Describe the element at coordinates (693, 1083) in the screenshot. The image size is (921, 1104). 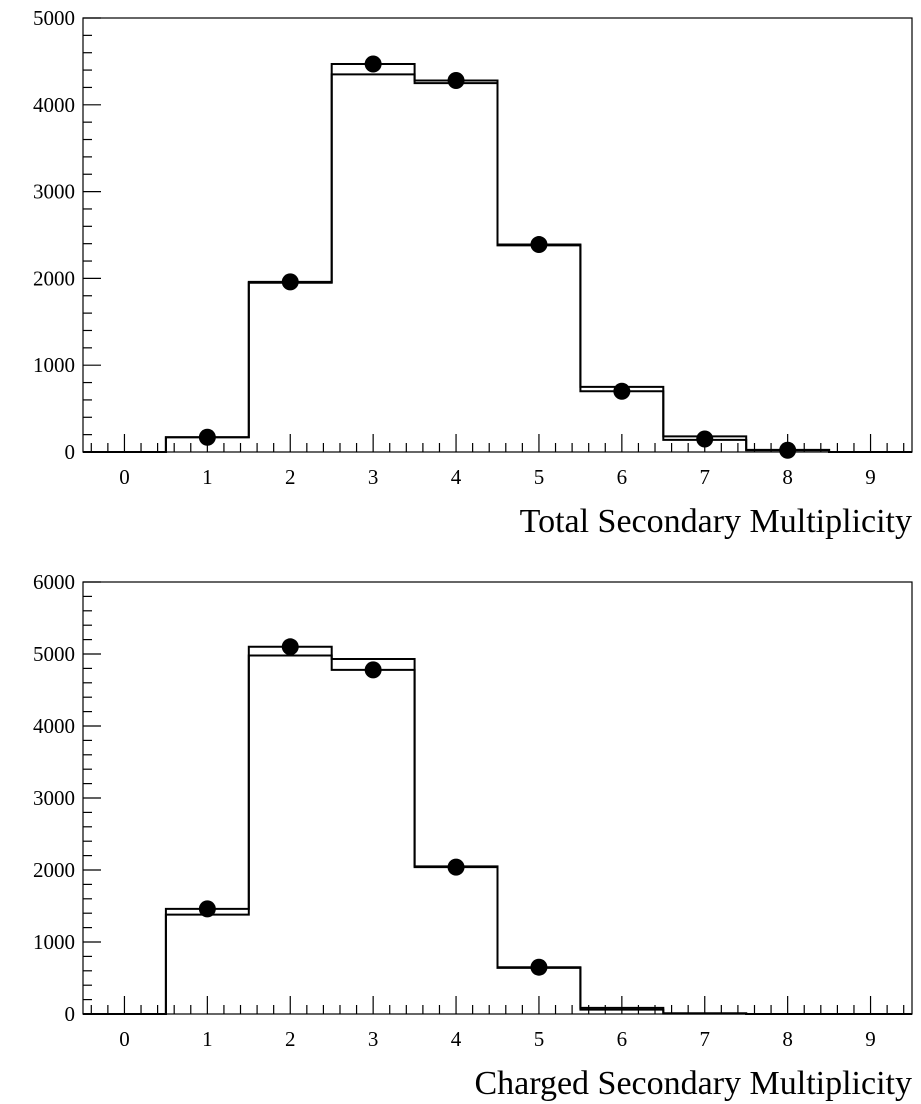
I see `x-axis-label: Charged Secondary Multiplicity` at that location.